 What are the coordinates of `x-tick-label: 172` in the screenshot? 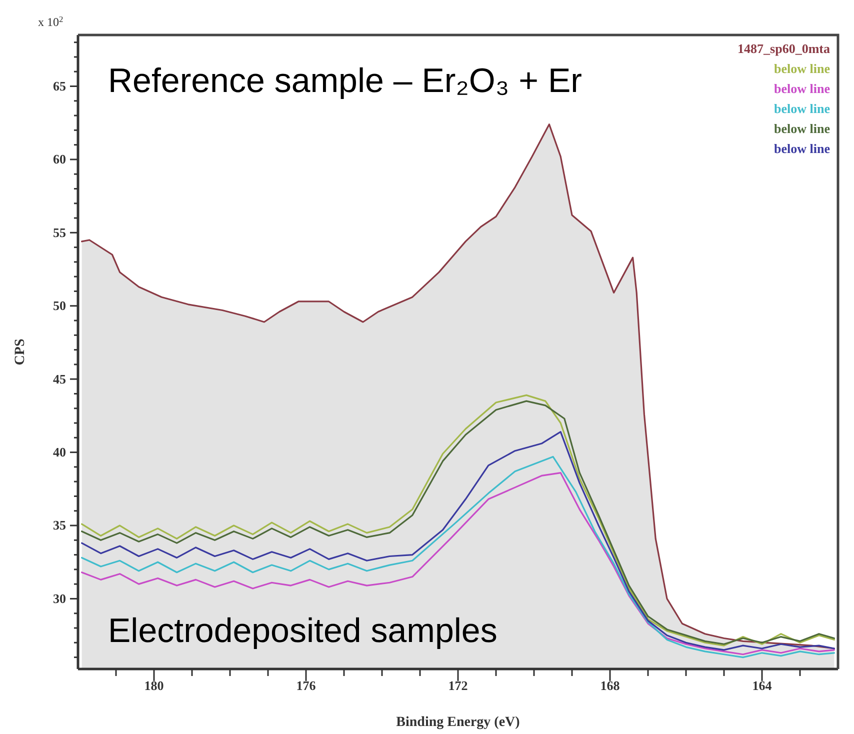 It's located at (458, 686).